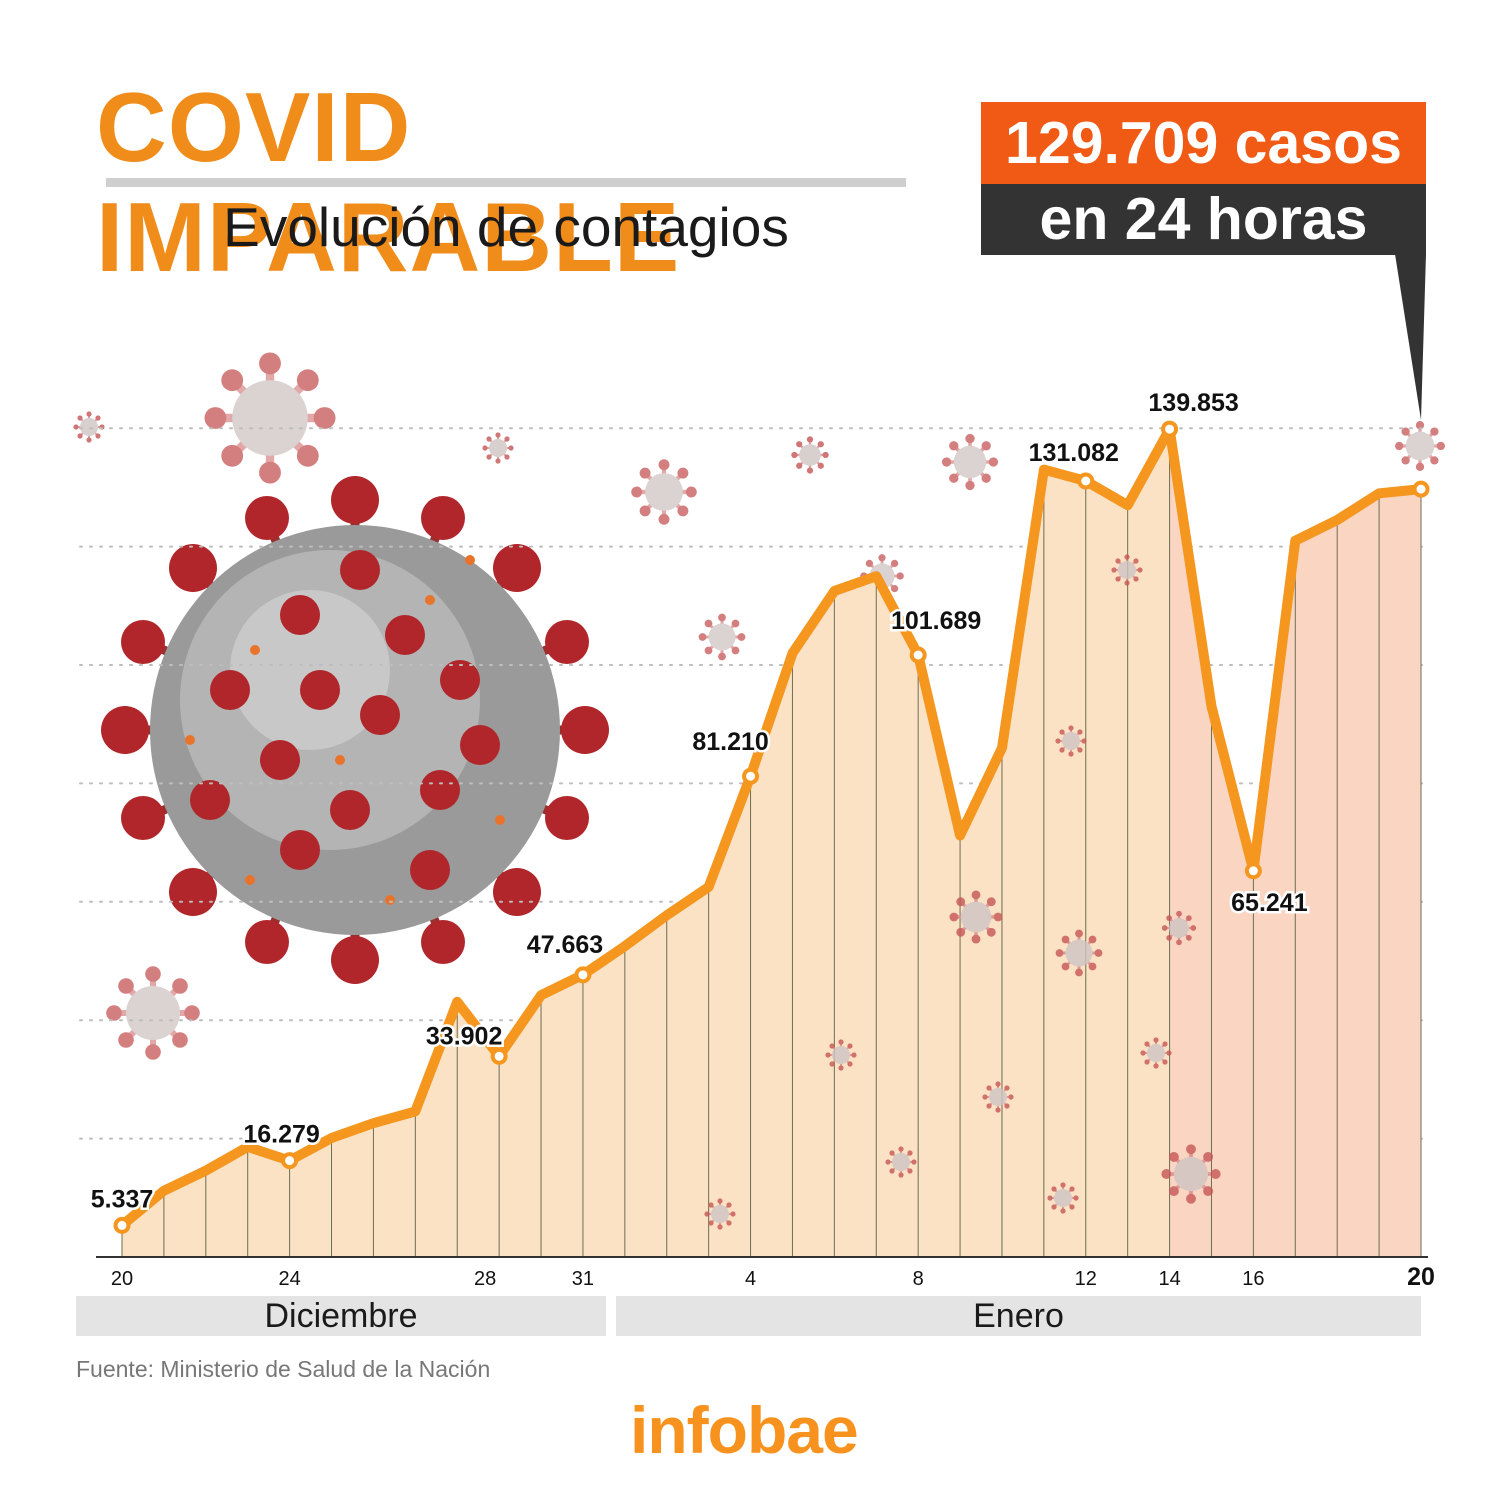 This screenshot has height=1500, width=1500. What do you see at coordinates (744, 1430) in the screenshot?
I see `infobae-logo: infobae` at bounding box center [744, 1430].